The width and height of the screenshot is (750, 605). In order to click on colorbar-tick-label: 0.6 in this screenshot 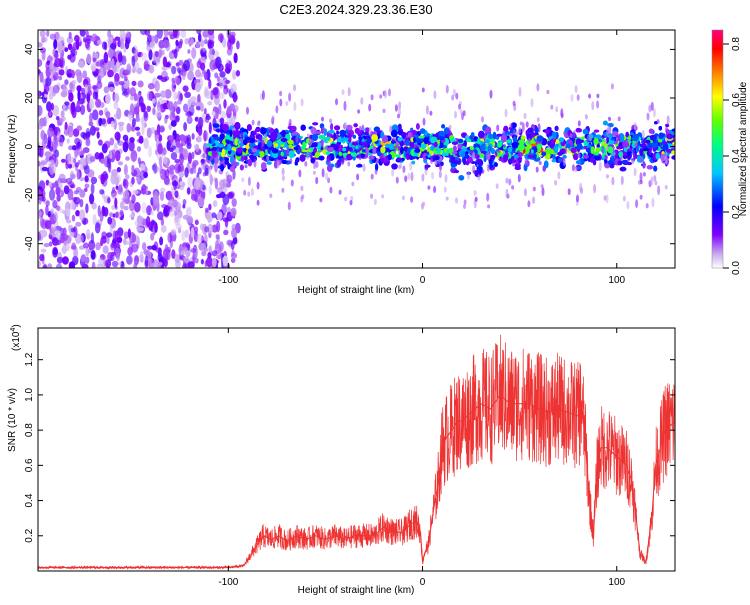, I will do `click(736, 100)`.